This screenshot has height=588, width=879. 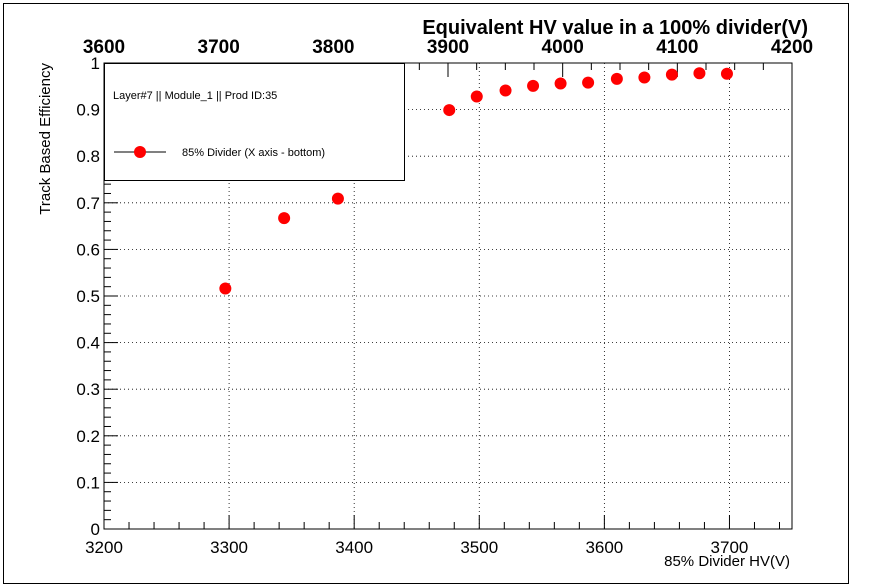 What do you see at coordinates (448, 47) in the screenshot?
I see `x2-tick-label: 3900` at bounding box center [448, 47].